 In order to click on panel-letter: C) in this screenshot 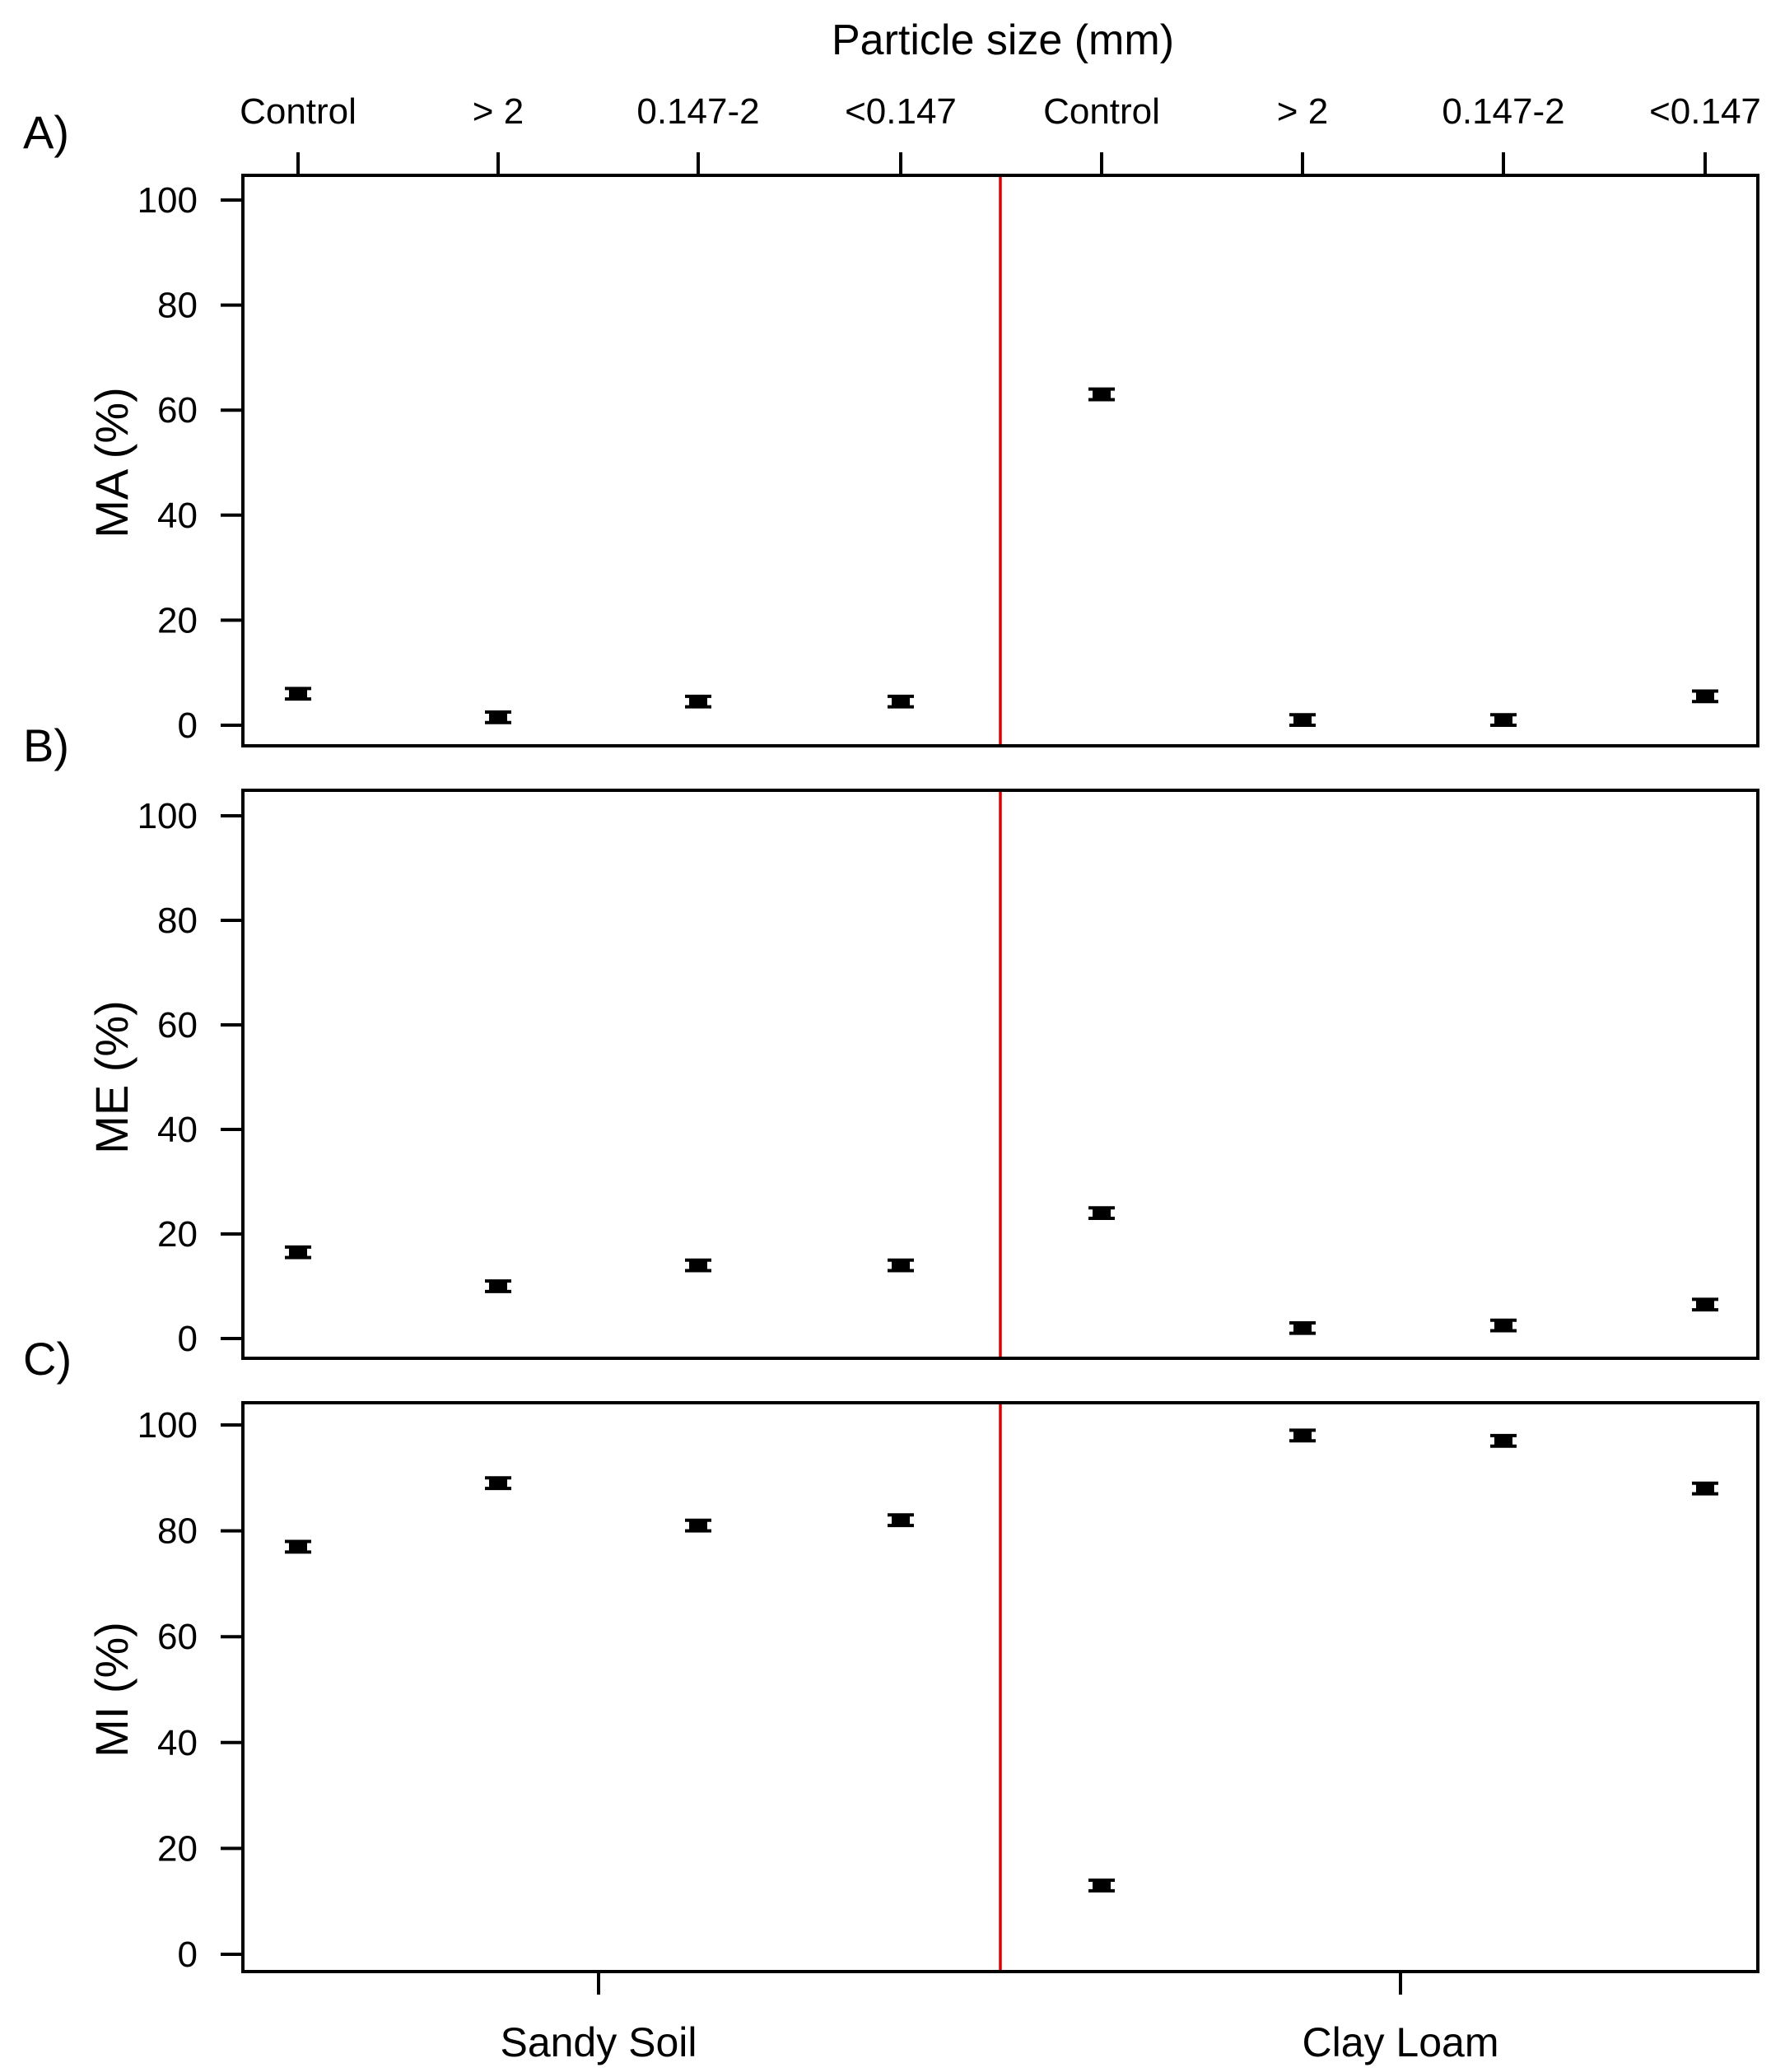, I will do `click(47, 1359)`.